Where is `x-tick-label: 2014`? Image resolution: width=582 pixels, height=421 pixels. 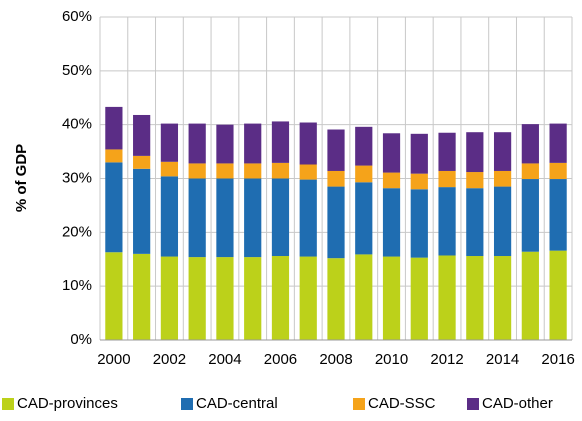
x-tick-label: 2014 is located at coordinates (502, 359).